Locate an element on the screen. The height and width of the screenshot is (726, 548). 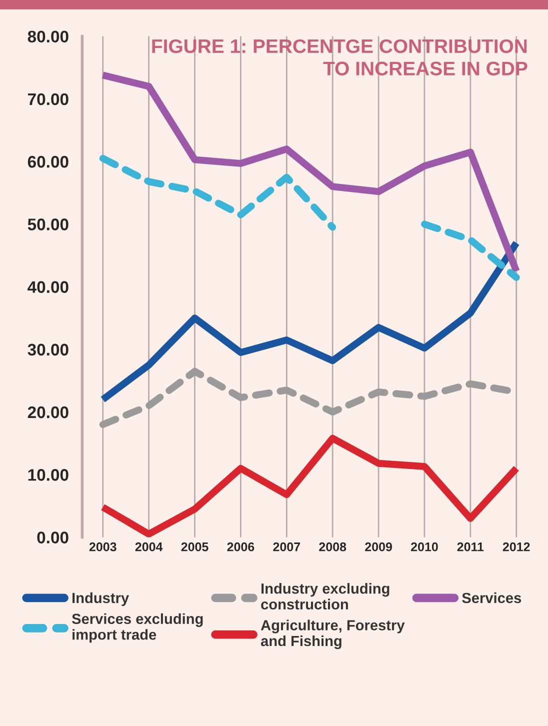
y-tick-label: 40.00 is located at coordinates (48, 287).